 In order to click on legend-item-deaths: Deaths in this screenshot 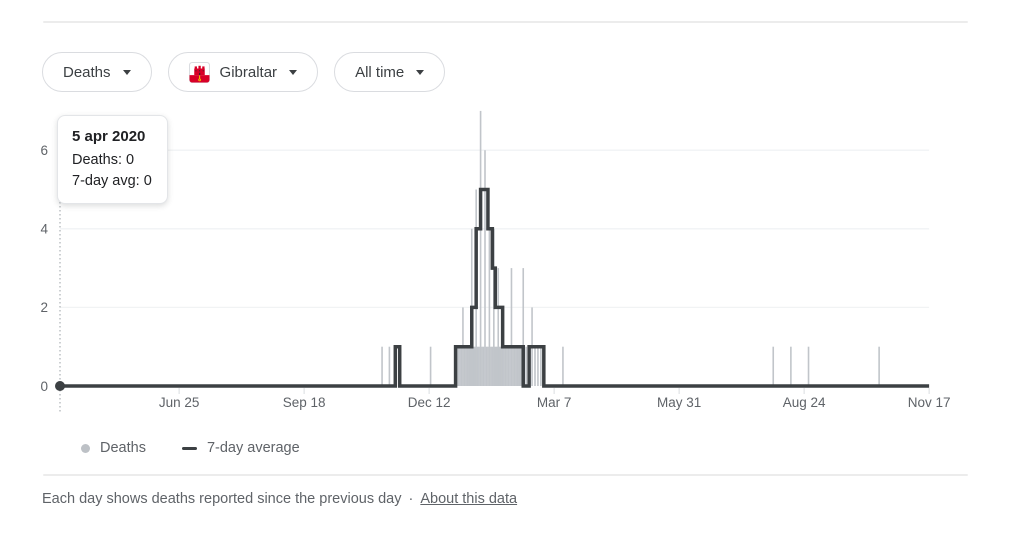, I will do `click(113, 448)`.